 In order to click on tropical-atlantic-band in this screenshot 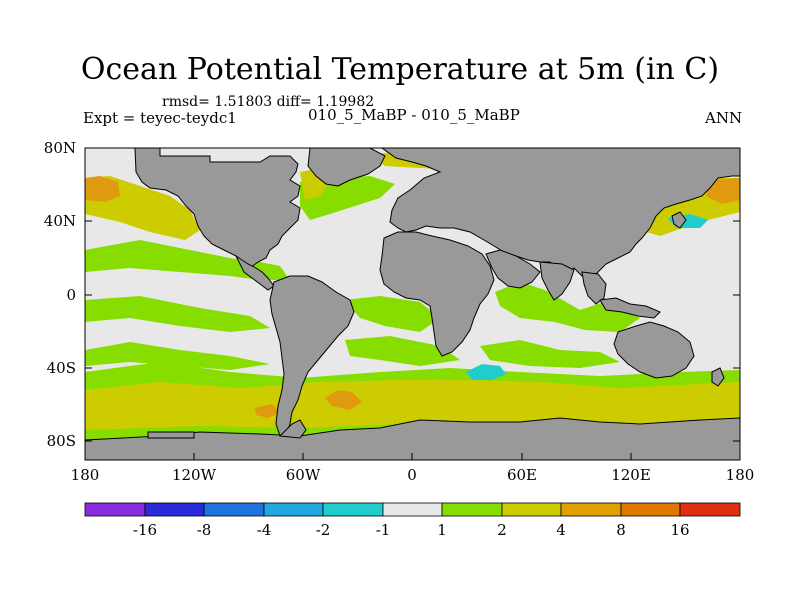, I will do `click(392, 314)`.